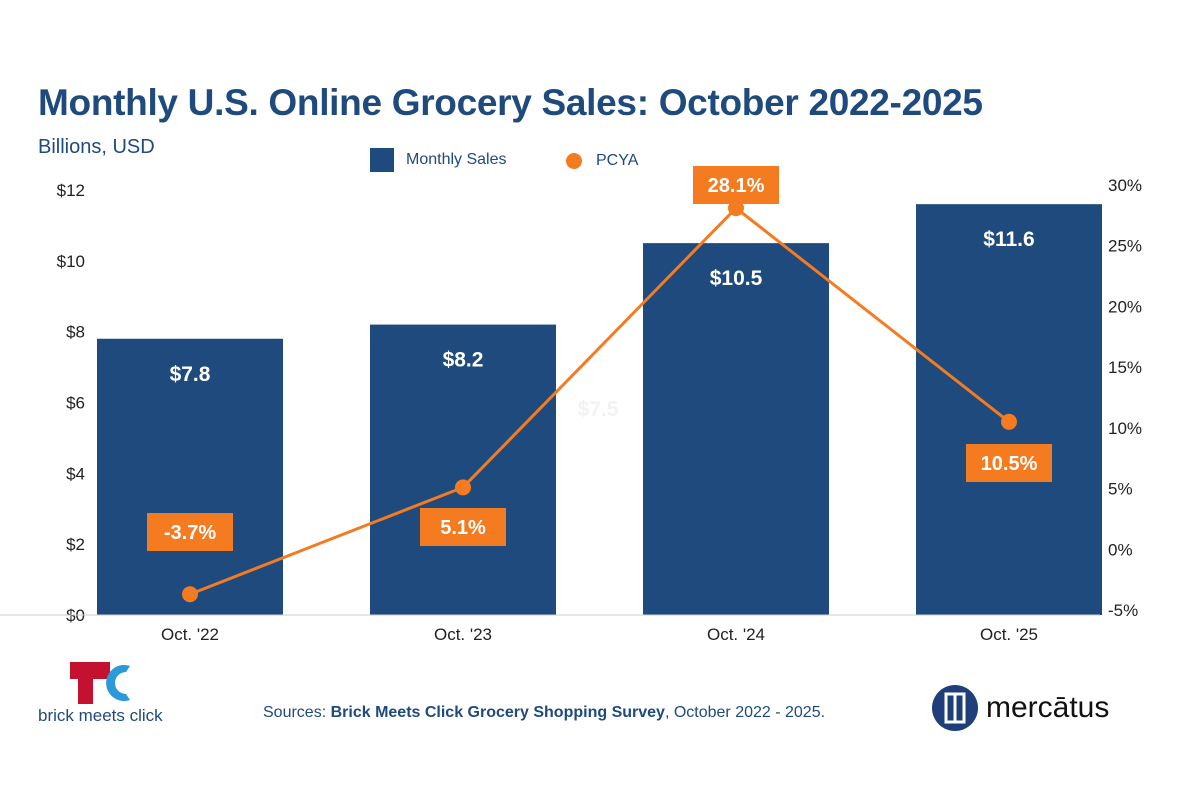  What do you see at coordinates (190, 374) in the screenshot?
I see `bar-data-label: $7.8` at bounding box center [190, 374].